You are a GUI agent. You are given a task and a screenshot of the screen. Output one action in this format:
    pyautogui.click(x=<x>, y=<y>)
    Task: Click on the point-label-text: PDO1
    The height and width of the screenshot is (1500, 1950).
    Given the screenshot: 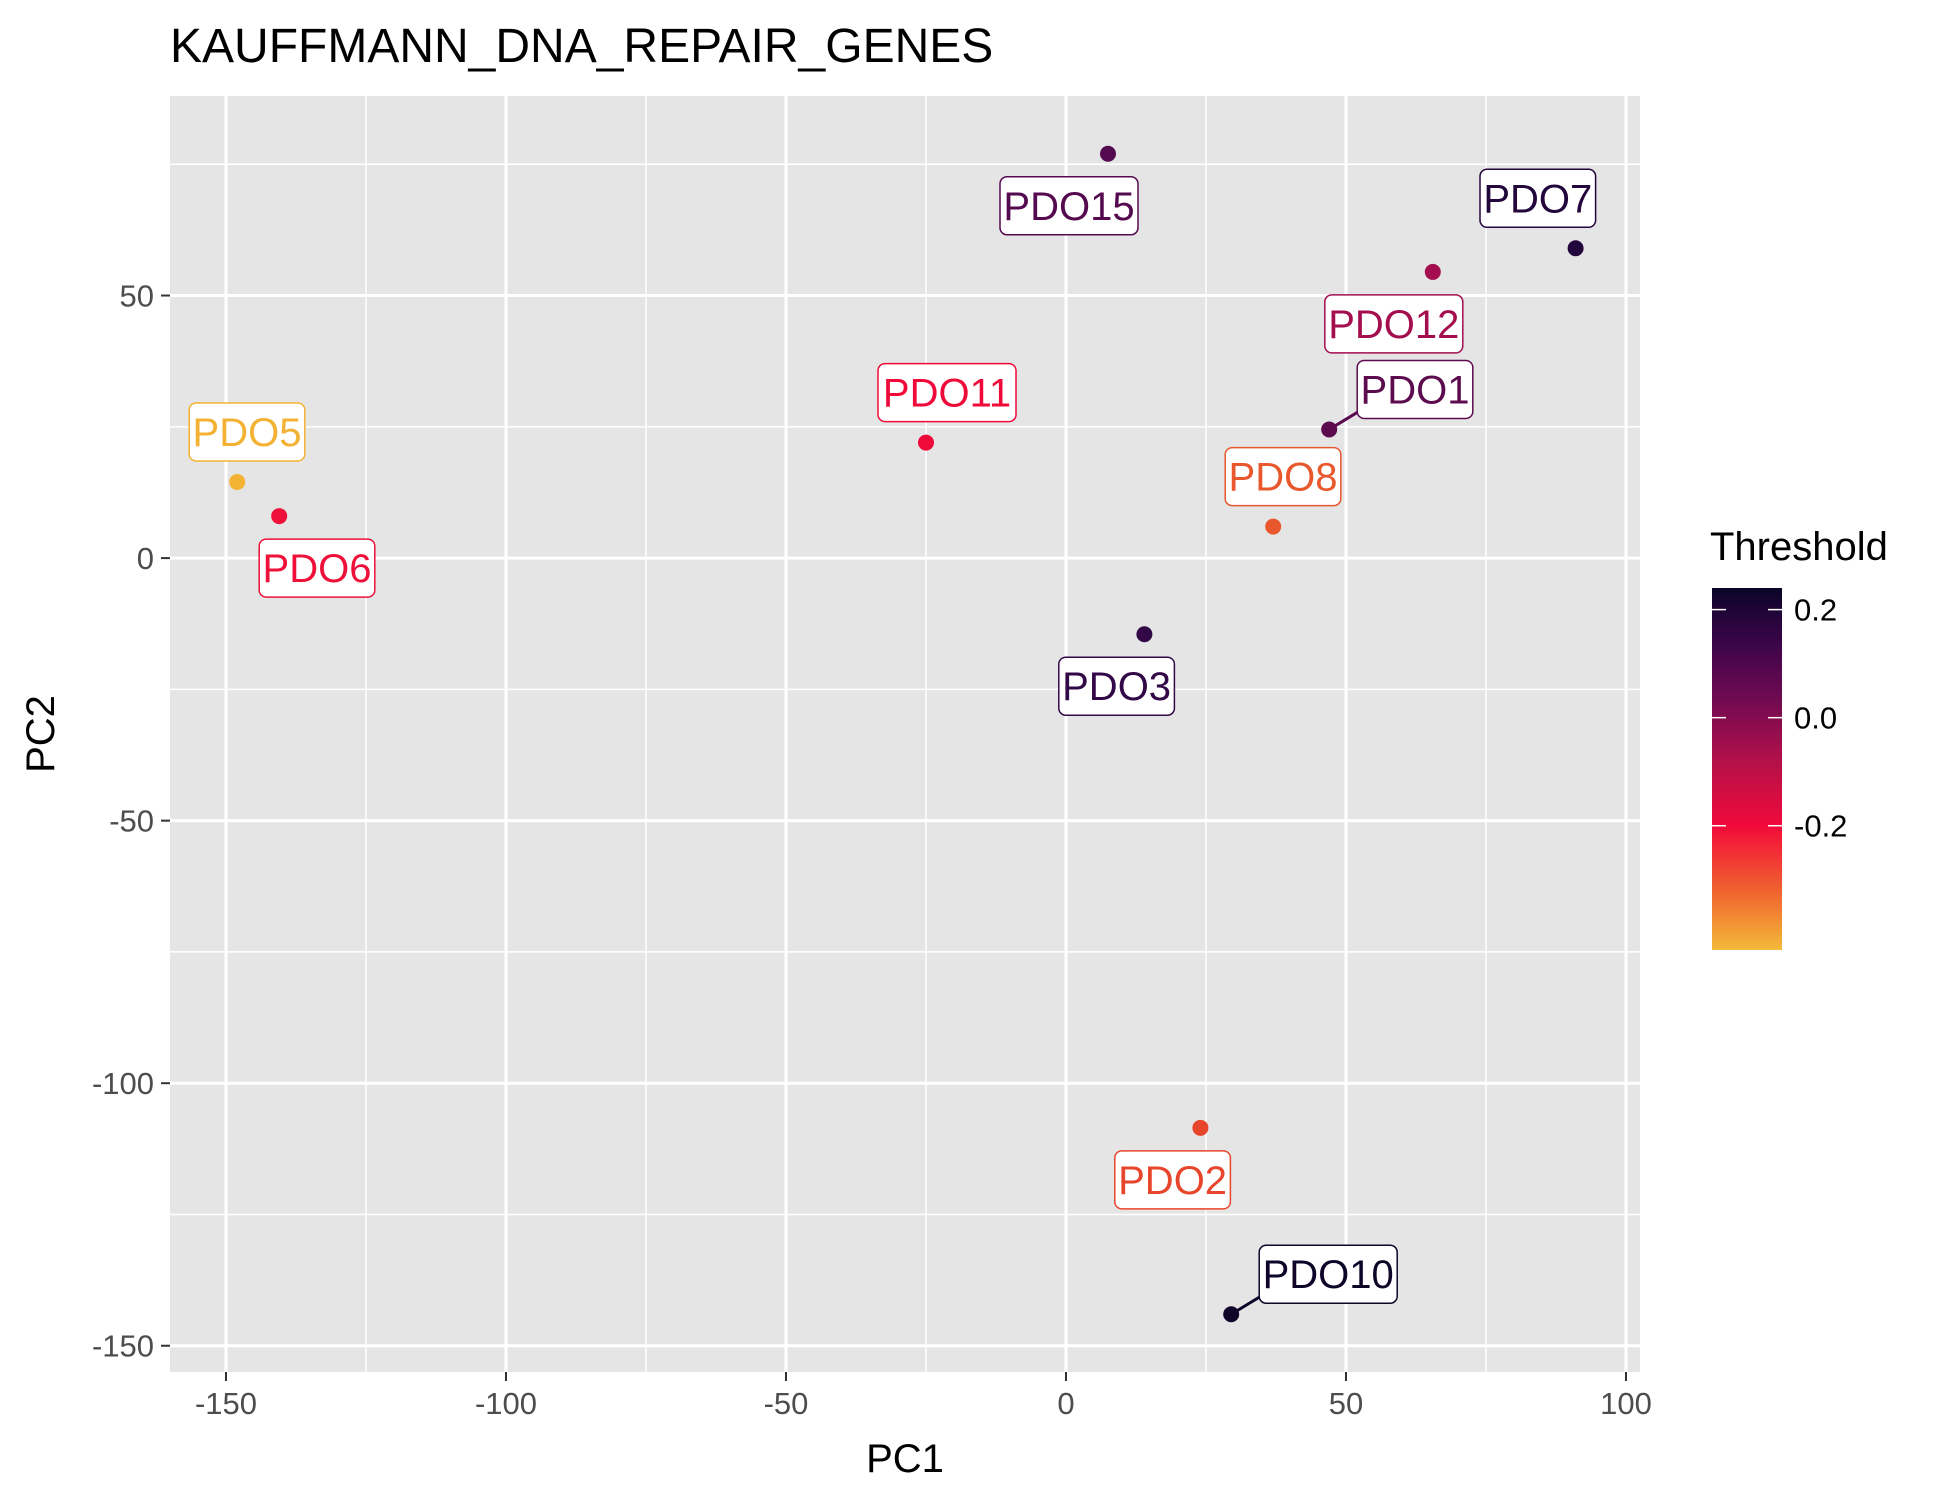 What is the action you would take?
    pyautogui.click(x=1415, y=390)
    